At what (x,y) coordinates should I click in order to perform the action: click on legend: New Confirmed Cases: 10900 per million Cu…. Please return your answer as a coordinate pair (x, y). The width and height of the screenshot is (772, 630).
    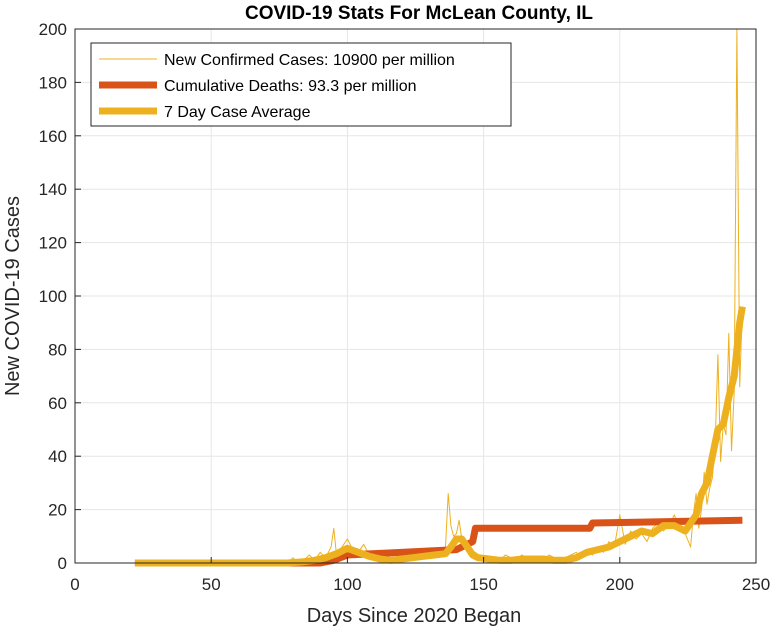
    Looking at the image, I should click on (301, 84).